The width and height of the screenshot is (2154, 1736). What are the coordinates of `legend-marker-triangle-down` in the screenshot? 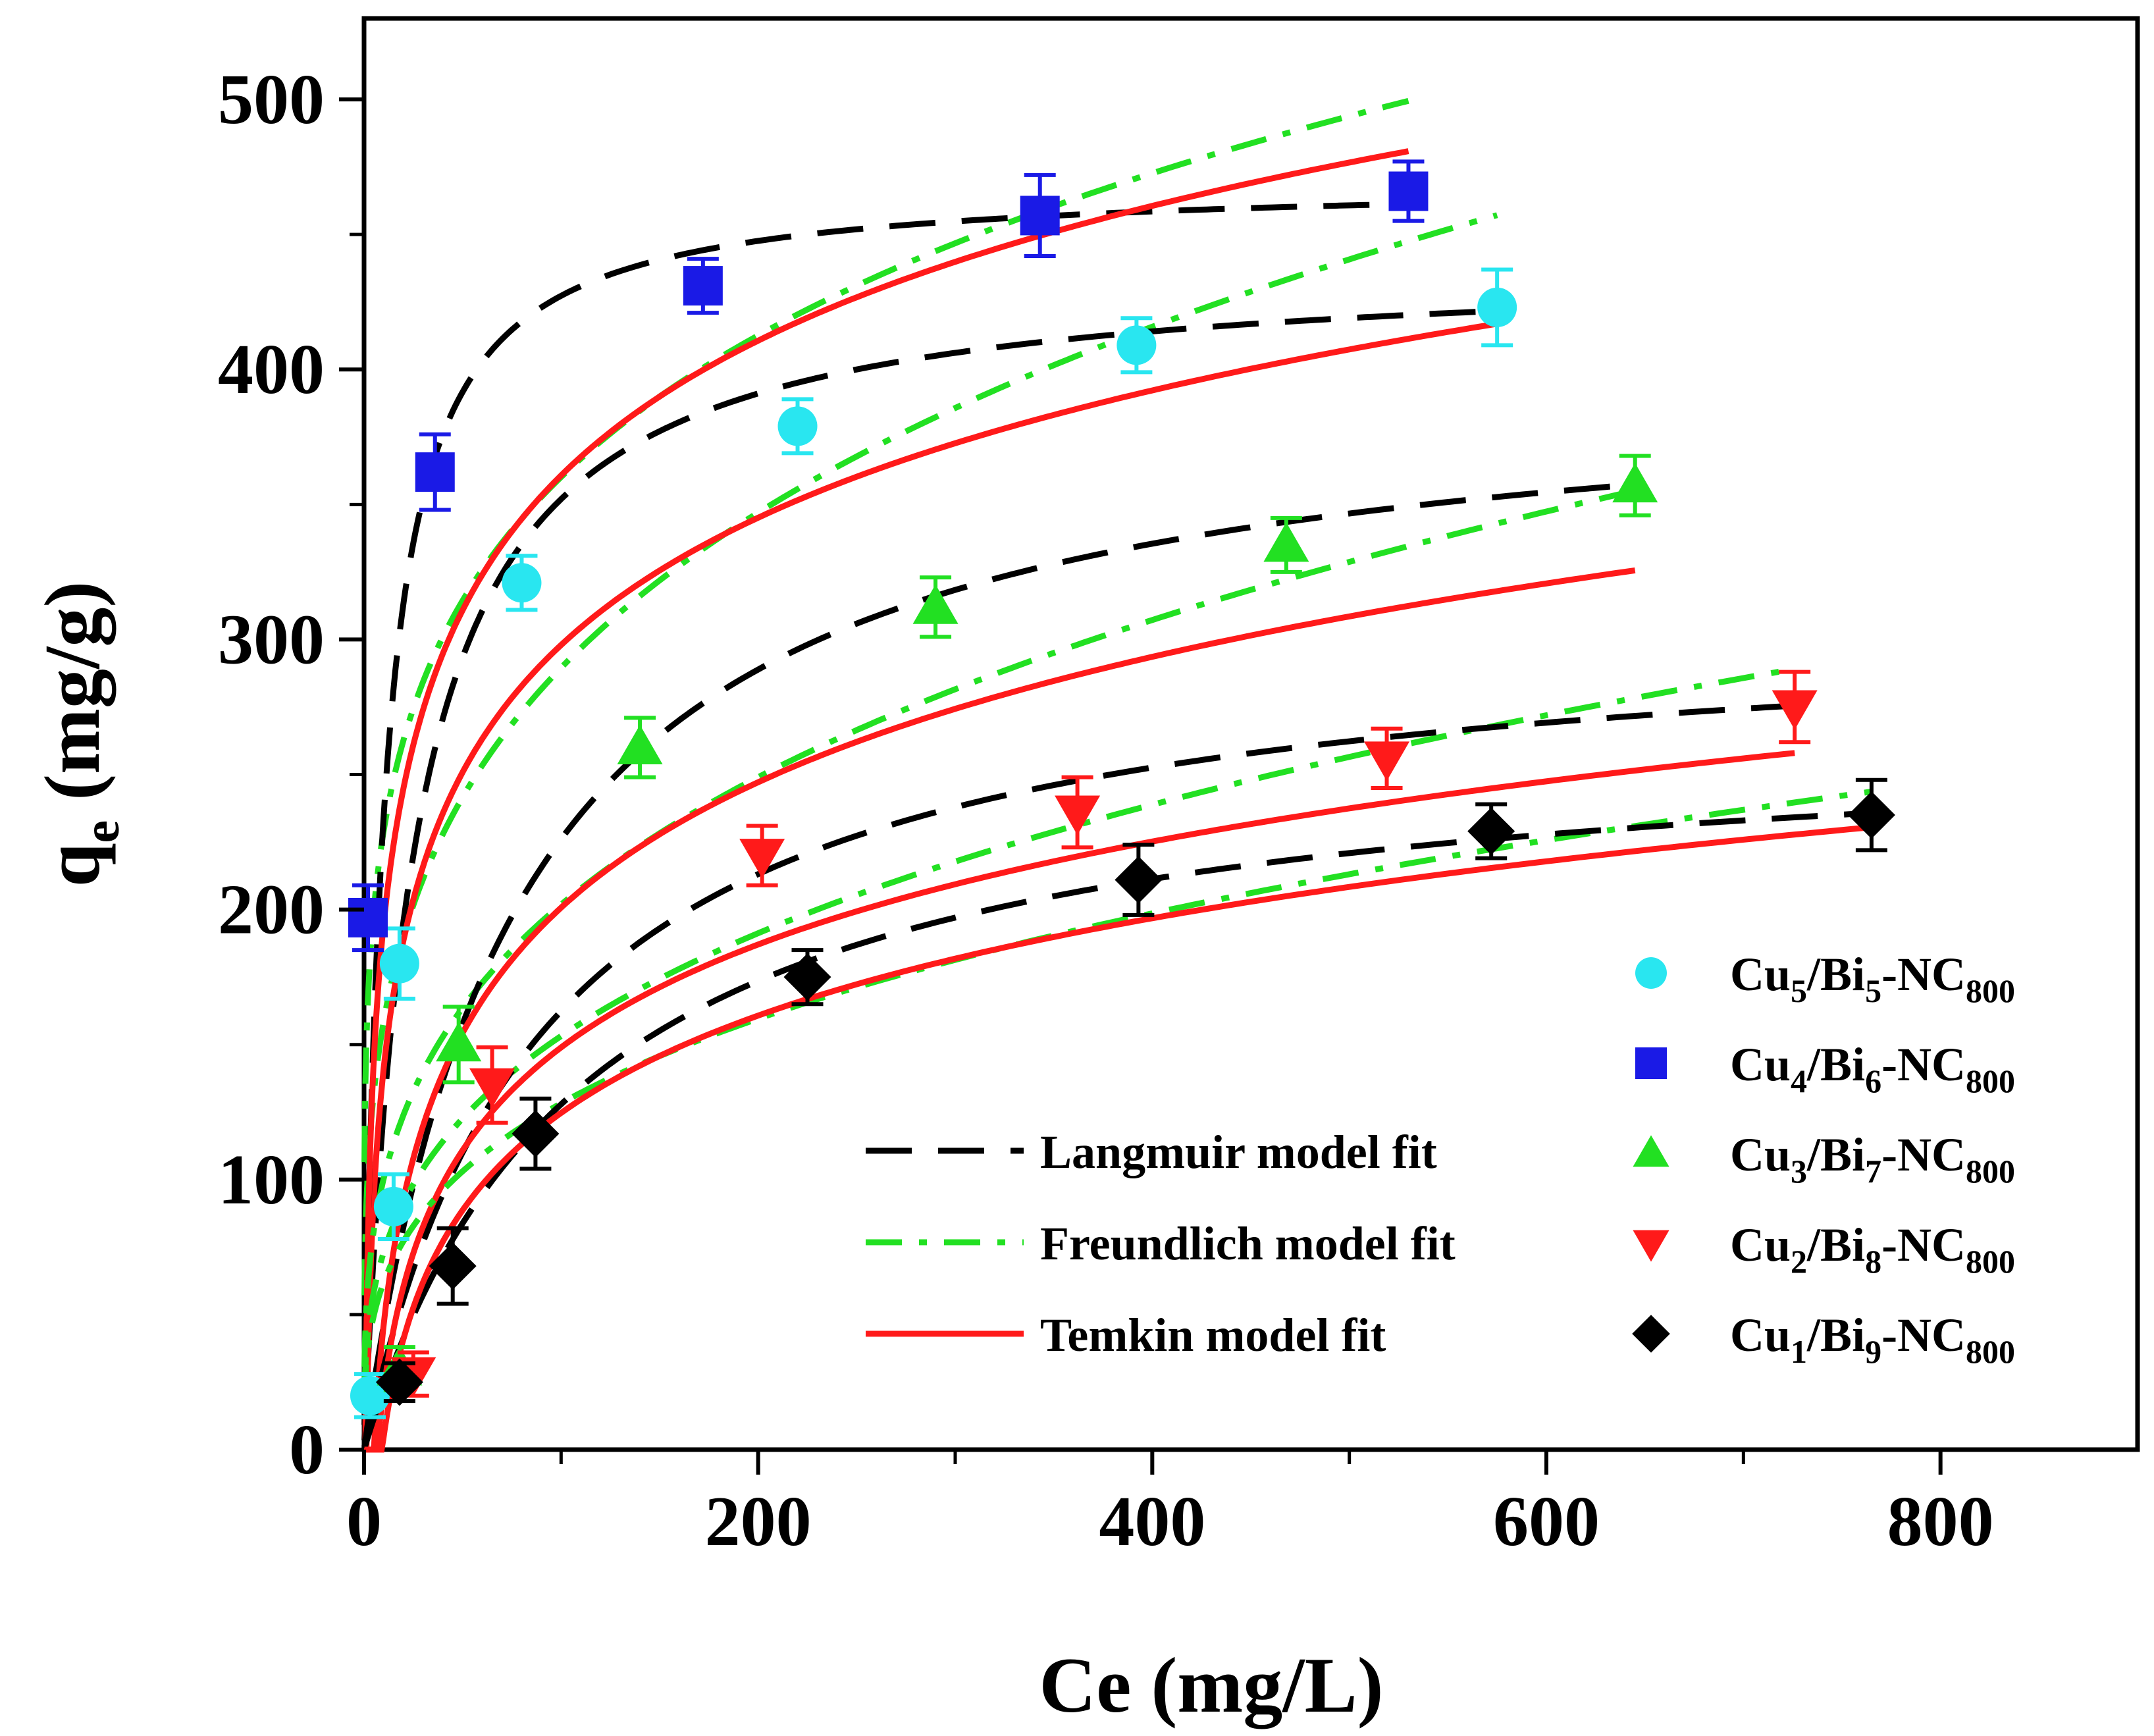 It's located at (1651, 1246).